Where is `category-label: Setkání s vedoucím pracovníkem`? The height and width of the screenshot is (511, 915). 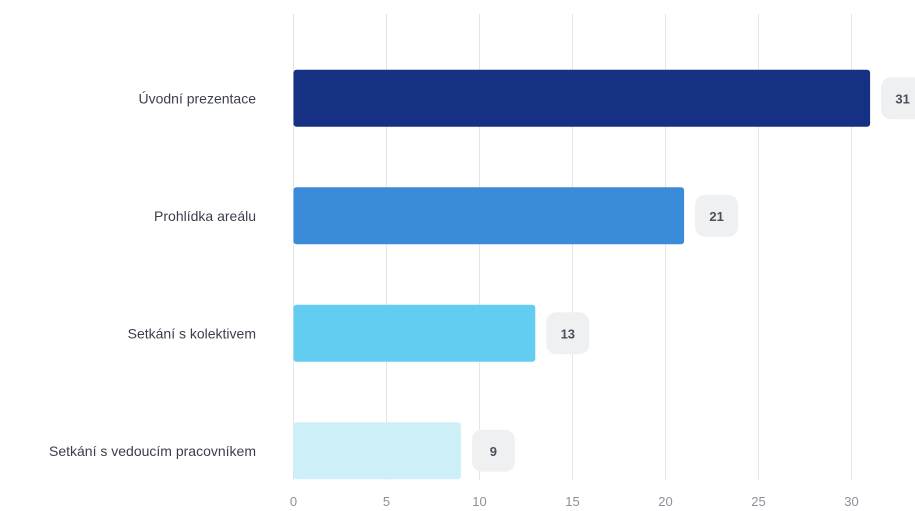 category-label: Setkání s vedoucím pracovníkem is located at coordinates (152, 451).